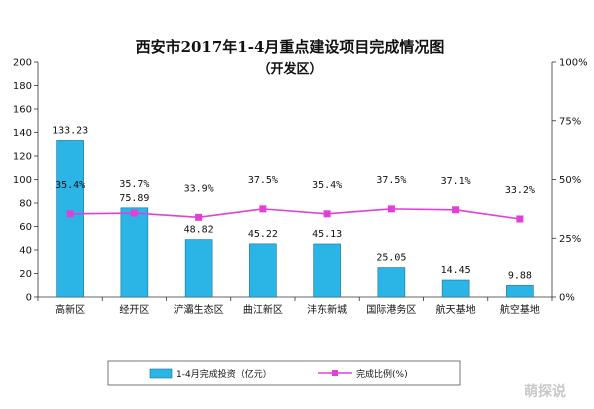 Image resolution: width=594 pixels, height=409 pixels. Describe the element at coordinates (22, 86) in the screenshot. I see `y-left-tick-label: 180` at that location.